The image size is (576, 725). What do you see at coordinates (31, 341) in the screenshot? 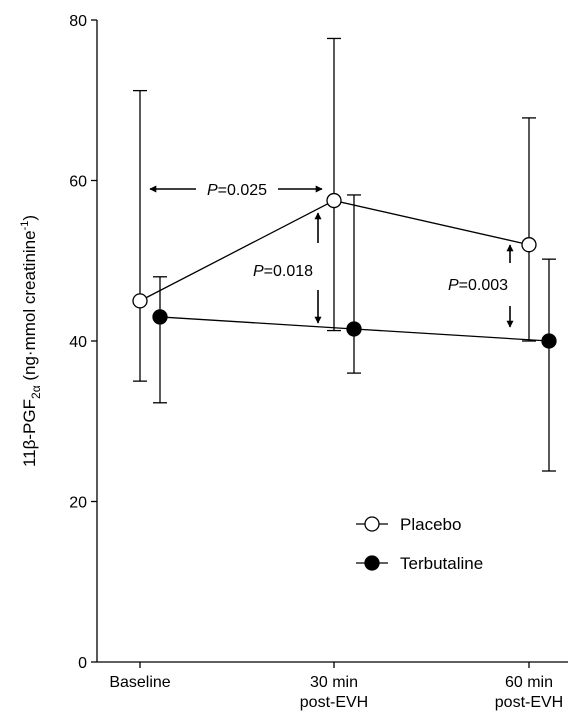
I see `y-axis-title: 11β-PGF2α (ng·mmol creatinine-1)` at bounding box center [31, 341].